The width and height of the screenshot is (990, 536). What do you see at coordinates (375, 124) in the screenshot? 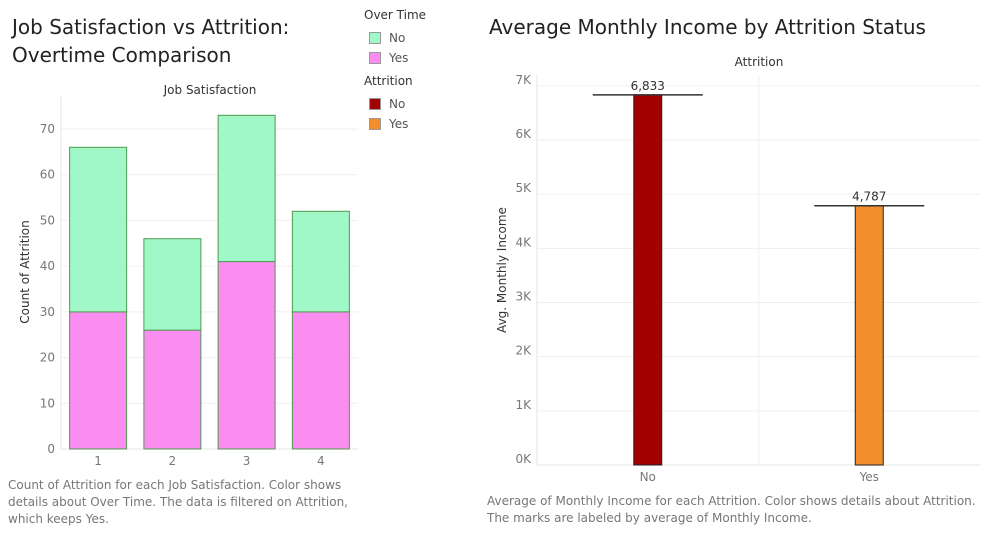
I see `attrition-yes-swatch` at bounding box center [375, 124].